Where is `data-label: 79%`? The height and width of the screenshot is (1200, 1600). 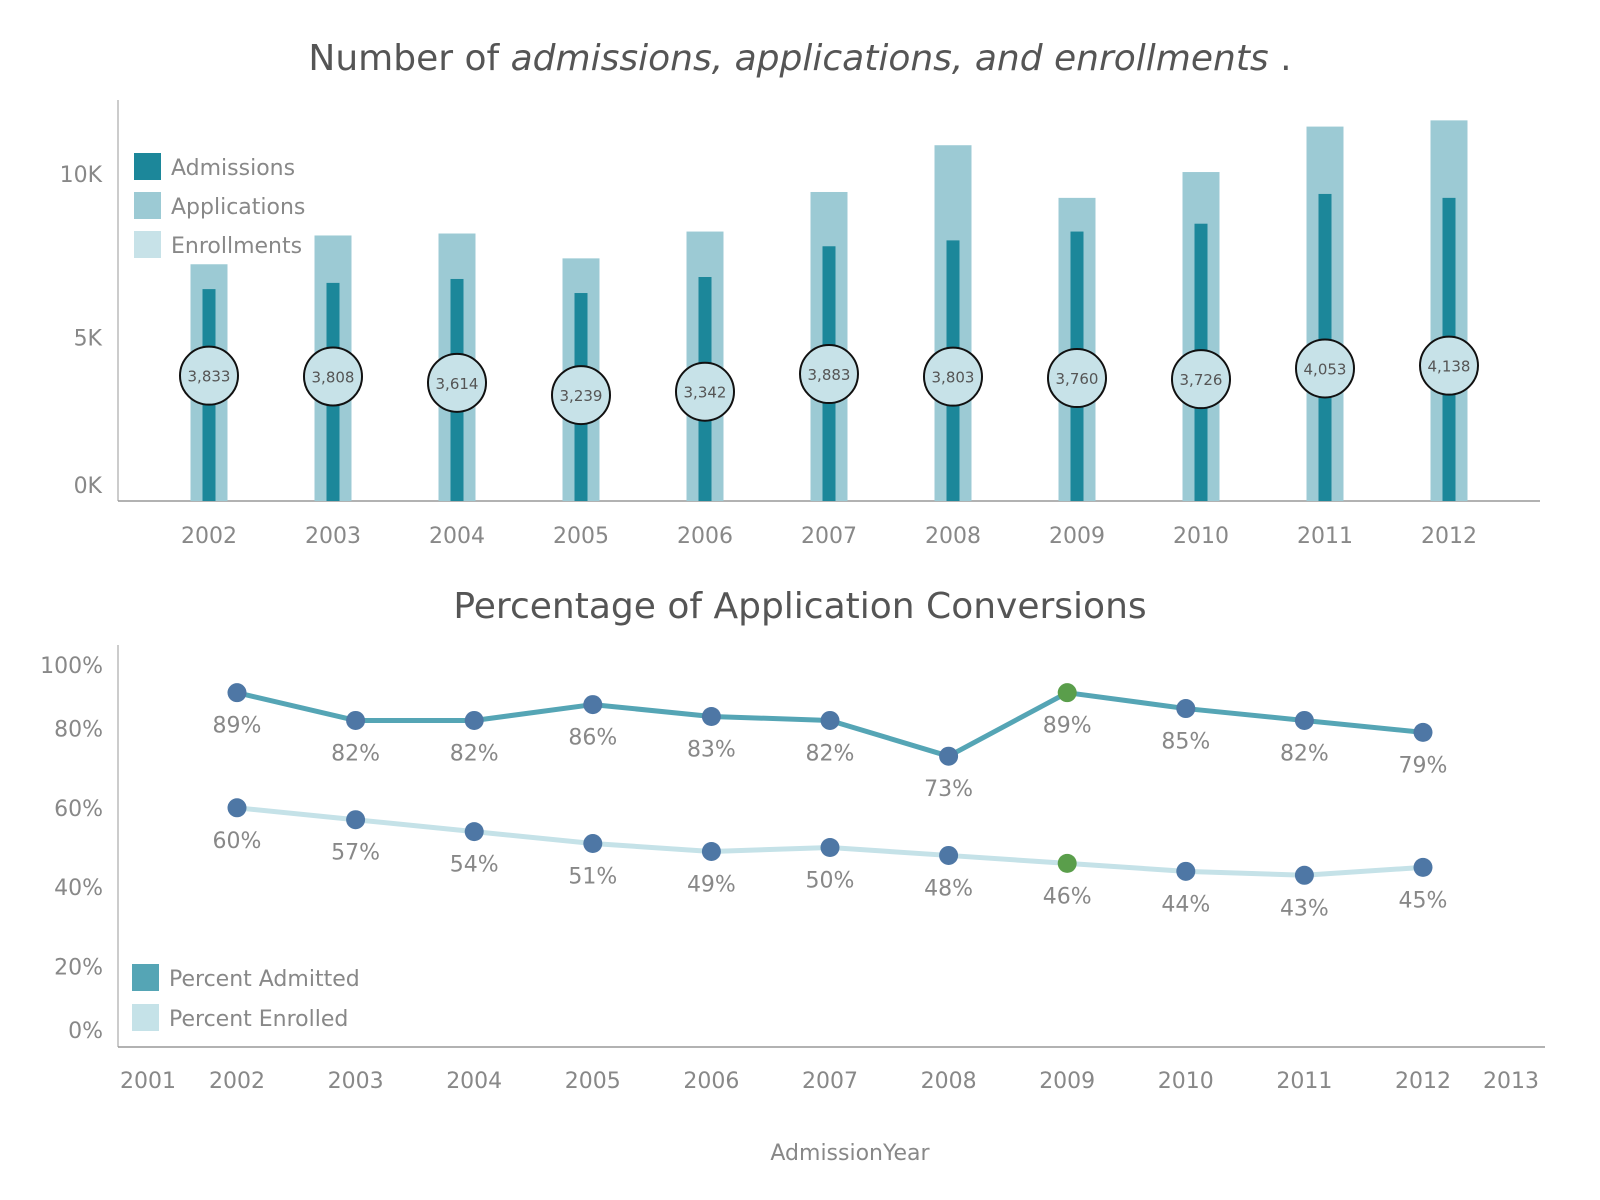 data-label: 79% is located at coordinates (1423, 765).